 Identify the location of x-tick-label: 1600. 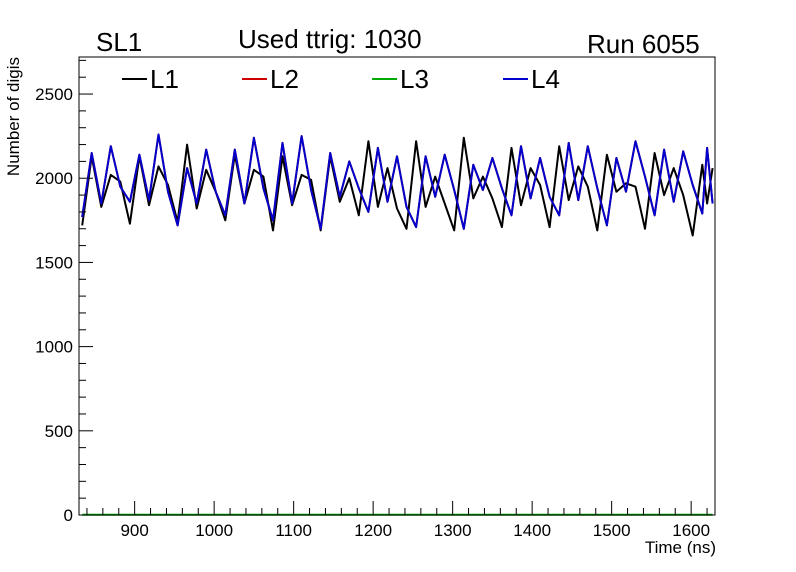
(691, 530).